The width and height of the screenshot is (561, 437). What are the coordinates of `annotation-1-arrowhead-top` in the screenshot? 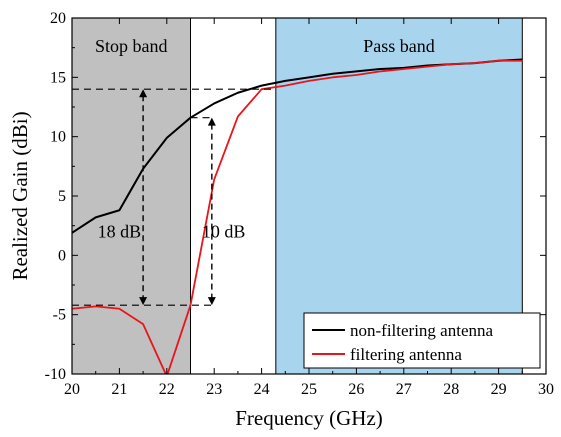 It's located at (211, 121).